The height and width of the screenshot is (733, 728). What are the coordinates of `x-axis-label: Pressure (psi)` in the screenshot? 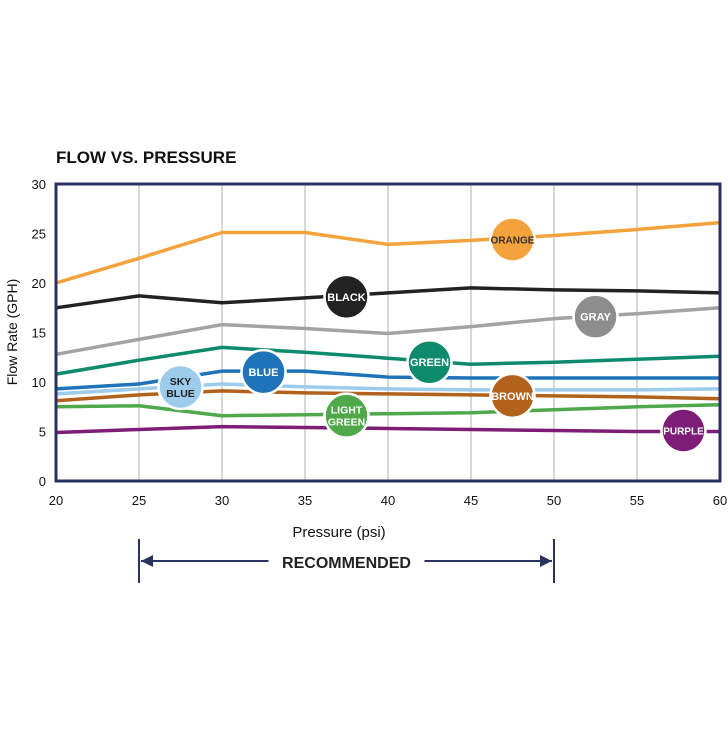 It's located at (338, 532).